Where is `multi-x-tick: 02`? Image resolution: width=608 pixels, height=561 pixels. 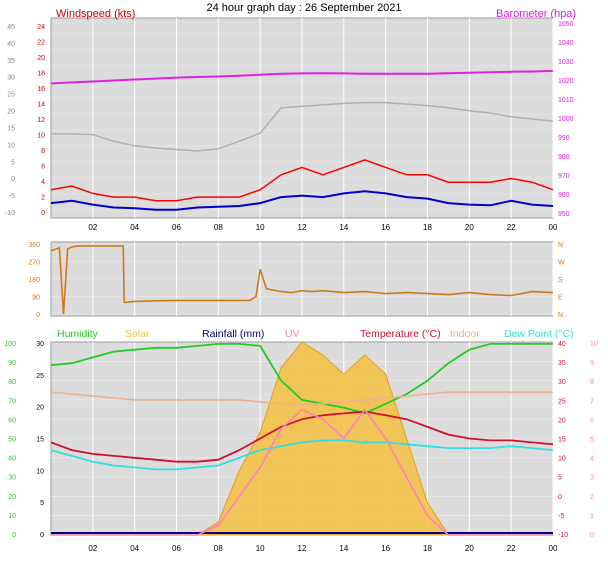
multi-x-tick: 02 is located at coordinates (92, 548).